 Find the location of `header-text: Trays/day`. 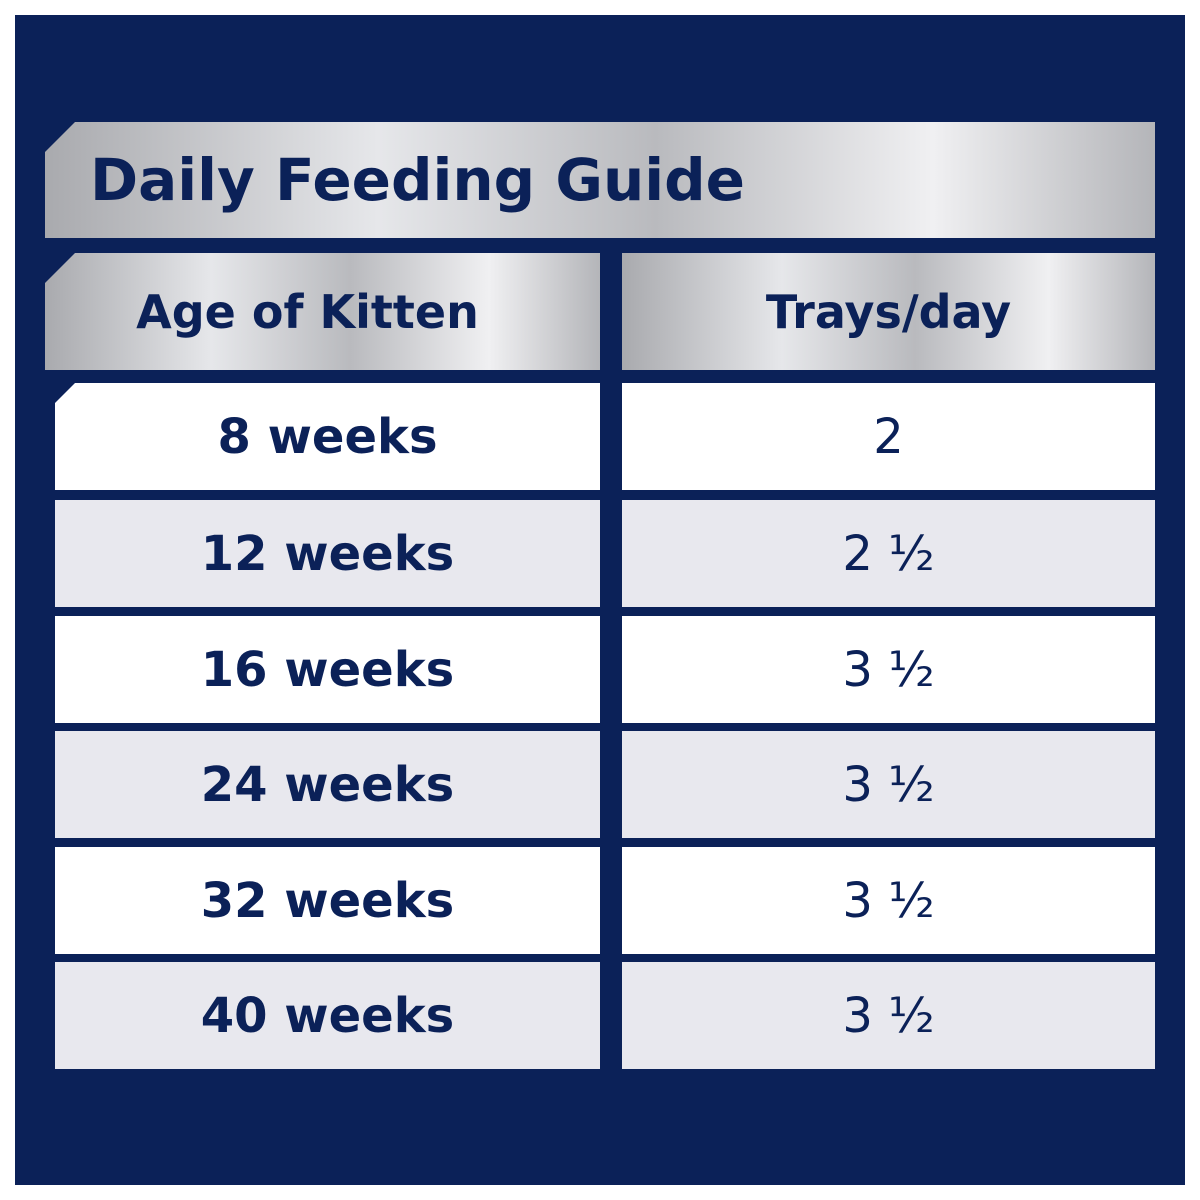

header-text: Trays/day is located at coordinates (888, 311).